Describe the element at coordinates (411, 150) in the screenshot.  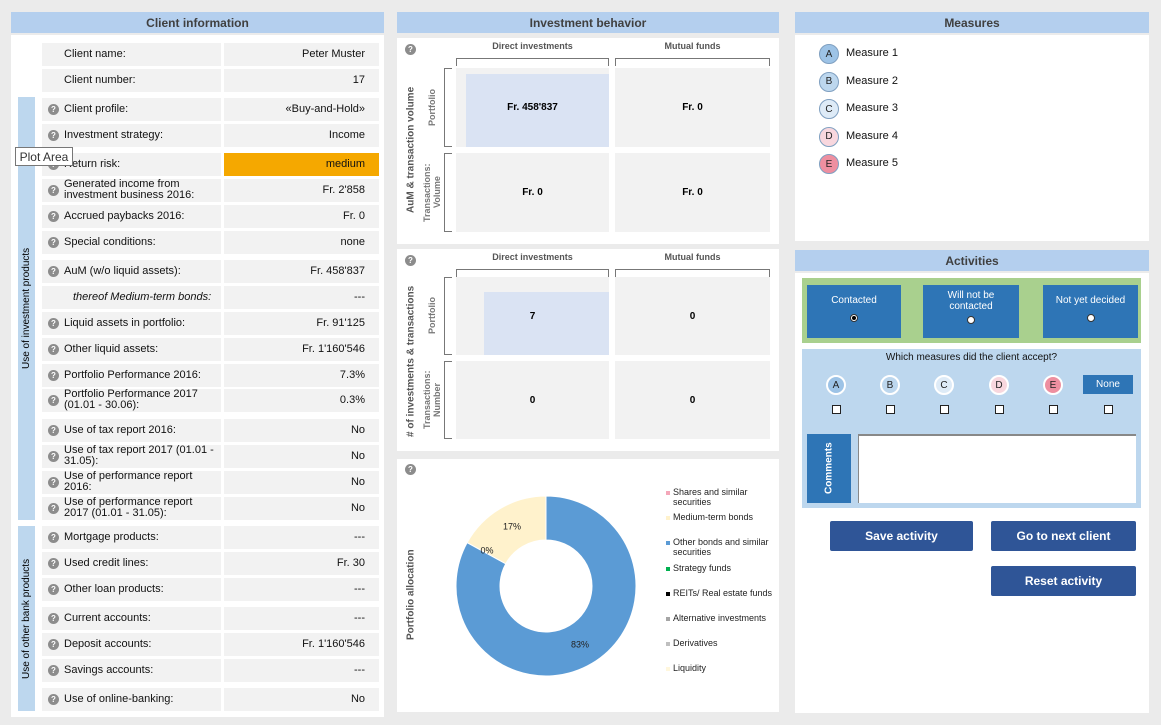
I see `matrix-axis-label: AuM & transaction volume` at that location.